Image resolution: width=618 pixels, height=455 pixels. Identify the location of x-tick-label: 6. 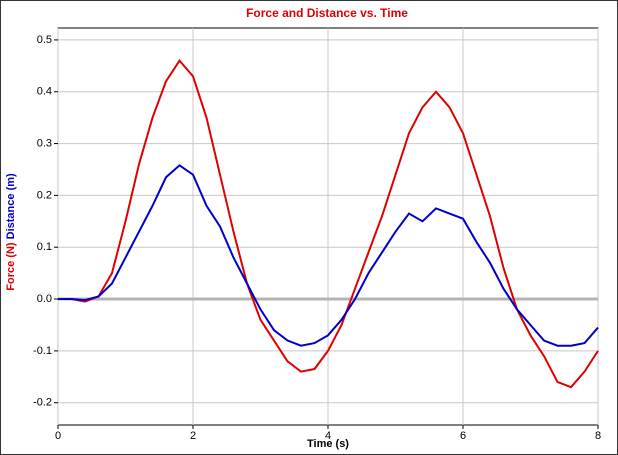
(463, 436).